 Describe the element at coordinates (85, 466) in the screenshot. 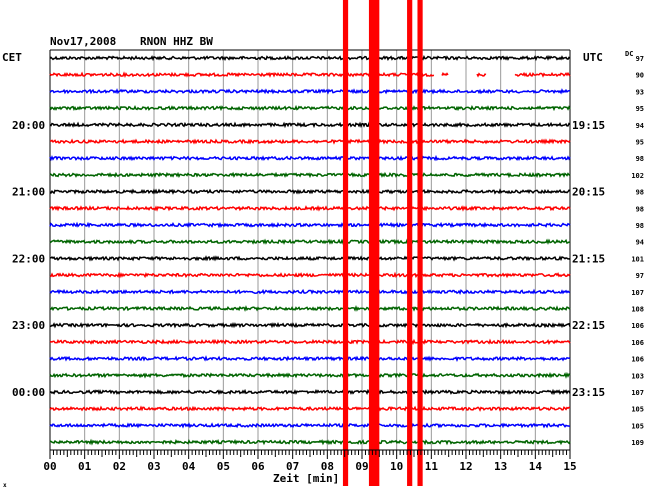

I see `x-tick-label: 01` at that location.